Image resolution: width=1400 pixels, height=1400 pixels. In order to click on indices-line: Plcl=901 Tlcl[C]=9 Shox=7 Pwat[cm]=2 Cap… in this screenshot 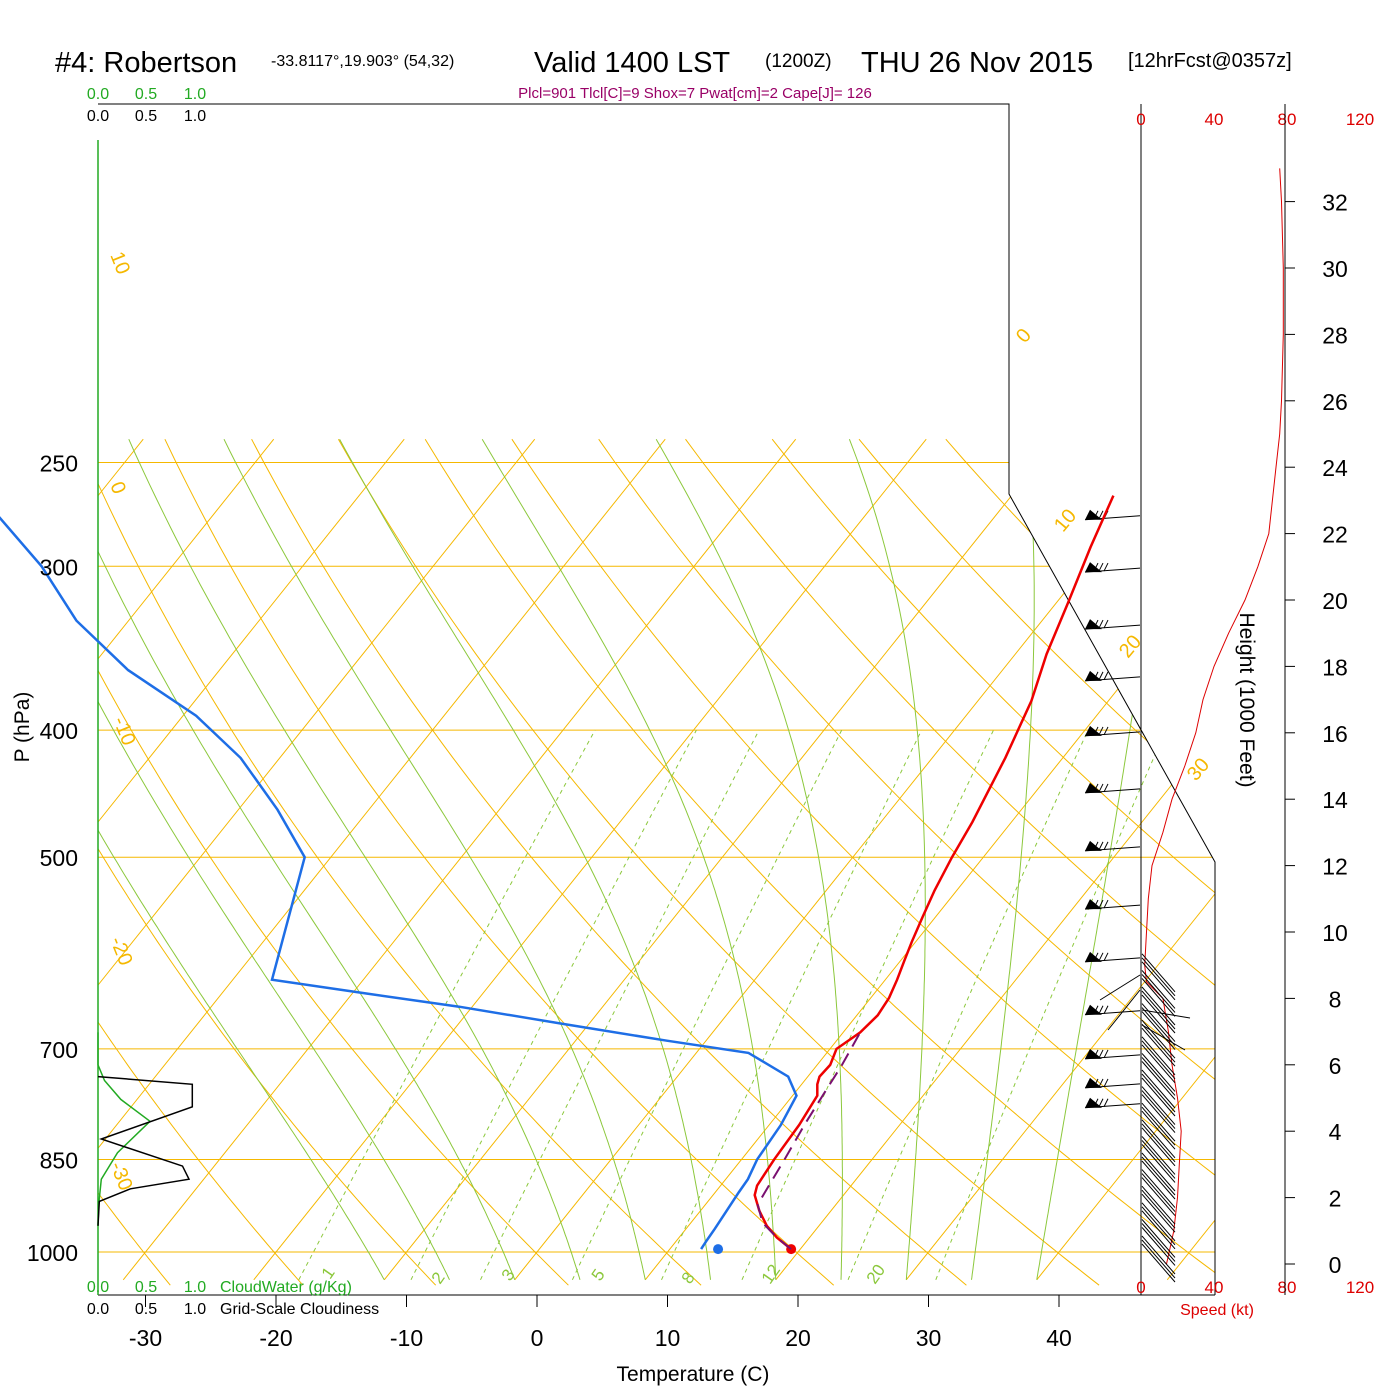, I will do `click(695, 93)`.